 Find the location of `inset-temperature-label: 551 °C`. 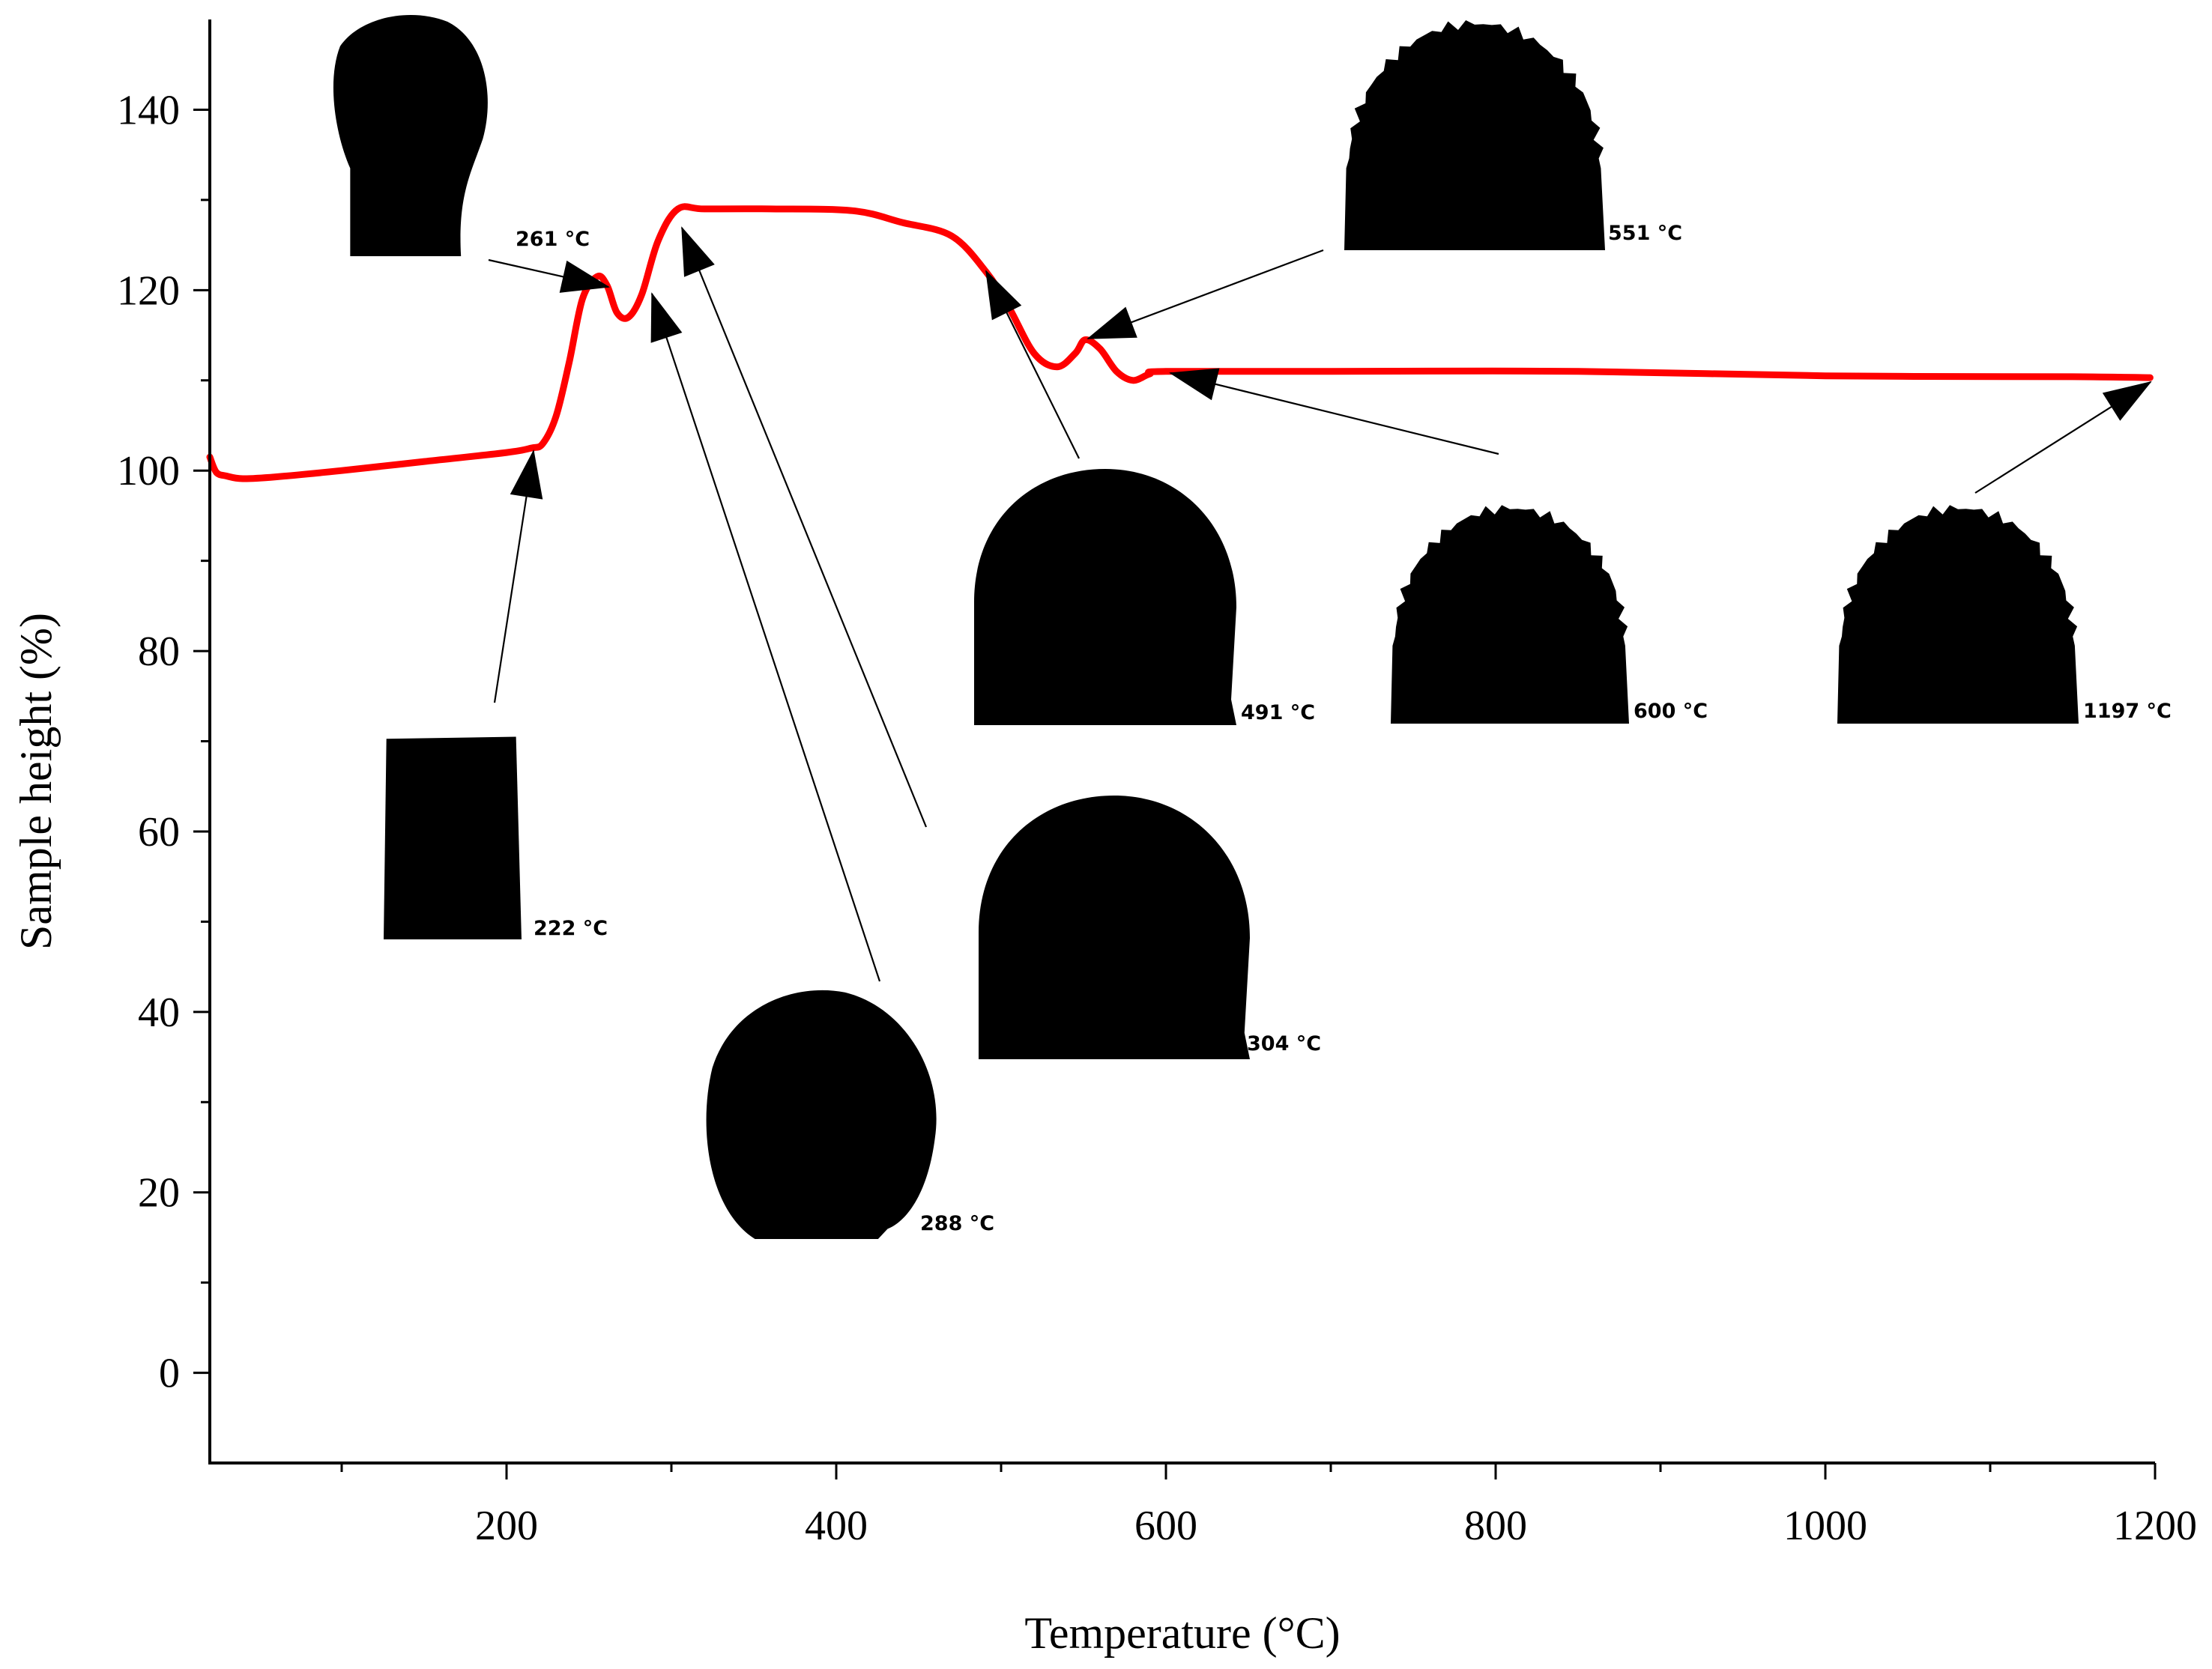

inset-temperature-label: 551 °C is located at coordinates (1645, 233).